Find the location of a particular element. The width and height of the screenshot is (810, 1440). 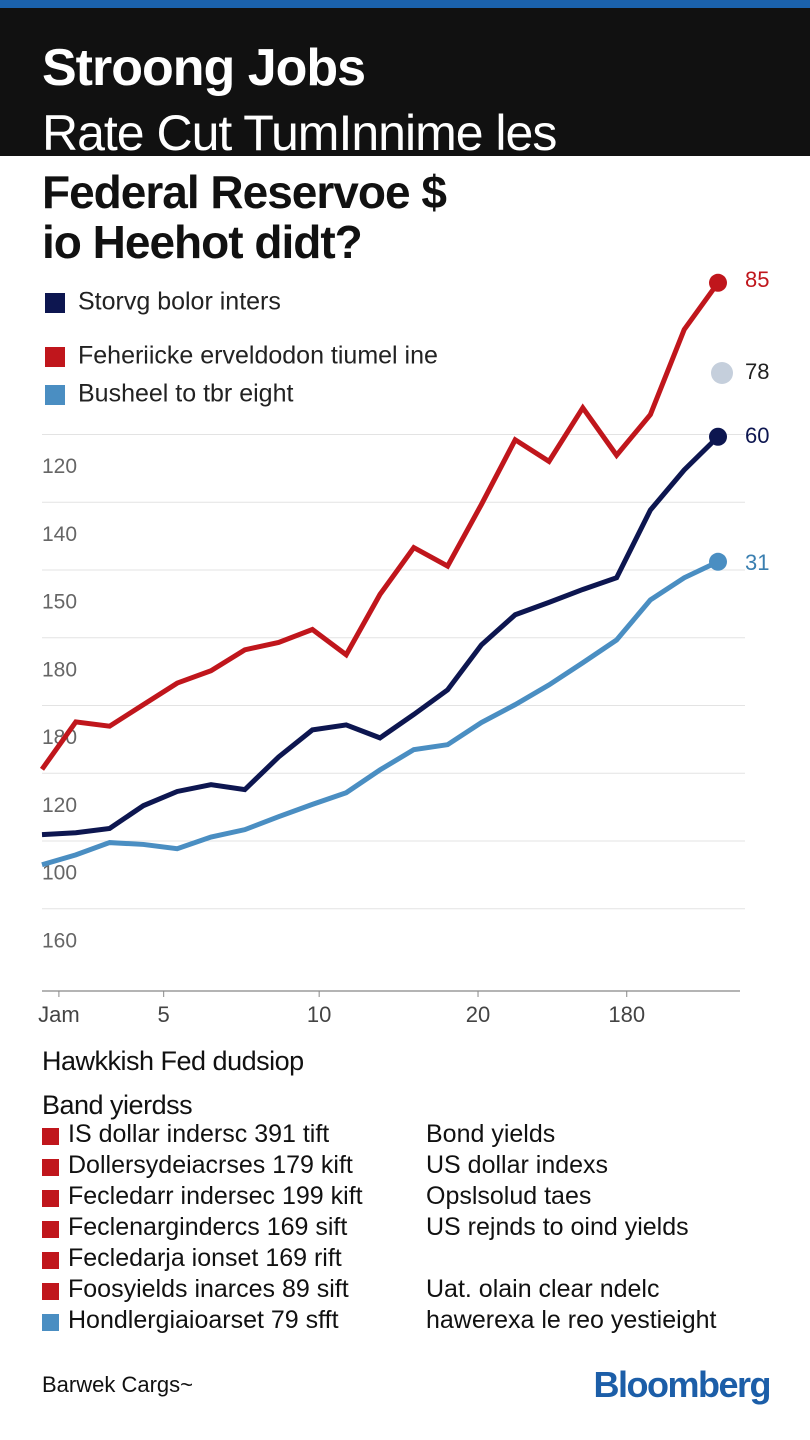

chart-subtitle: io Heehot didt? is located at coordinates (202, 242).